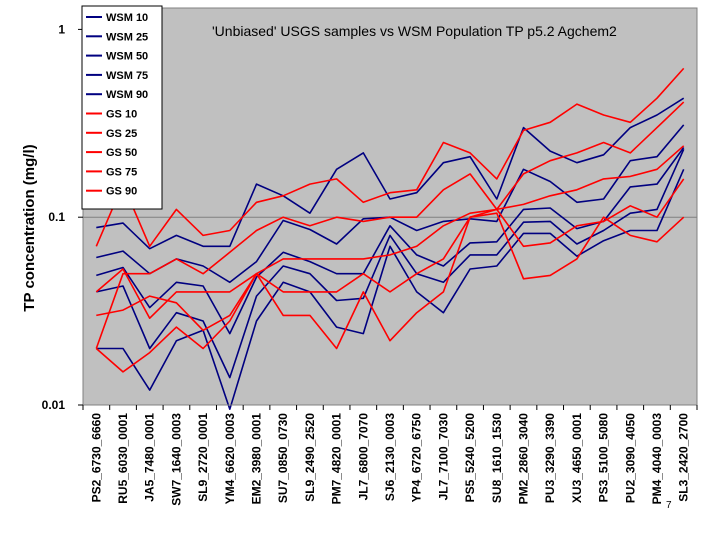 This screenshot has height=540, width=720. I want to click on x-tick-label: SL3_2420_2700, so click(684, 457).